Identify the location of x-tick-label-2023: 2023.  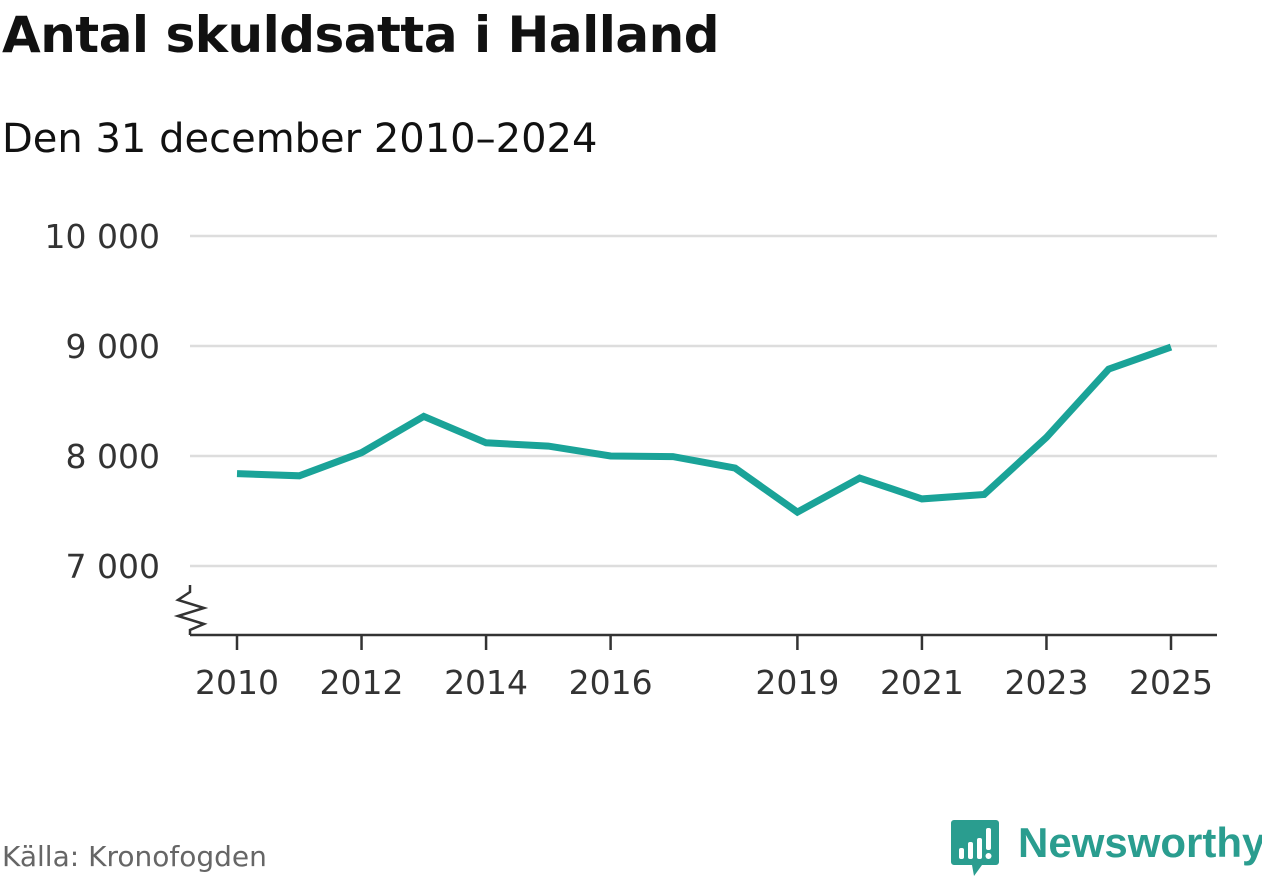
(1046, 682).